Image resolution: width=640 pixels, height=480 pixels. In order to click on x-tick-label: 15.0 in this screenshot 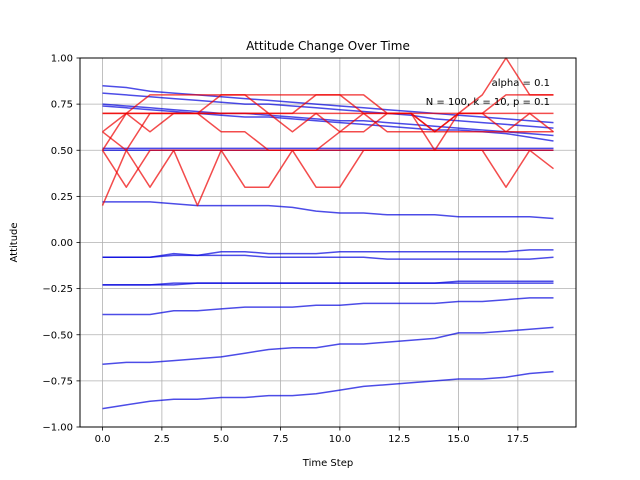, I will do `click(458, 439)`.